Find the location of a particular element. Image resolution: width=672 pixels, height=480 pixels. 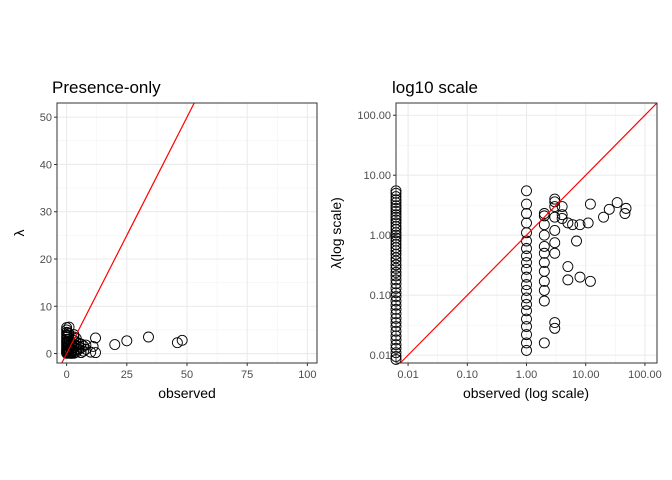

panel2-x-tick-label: 1.00 is located at coordinates (526, 375).